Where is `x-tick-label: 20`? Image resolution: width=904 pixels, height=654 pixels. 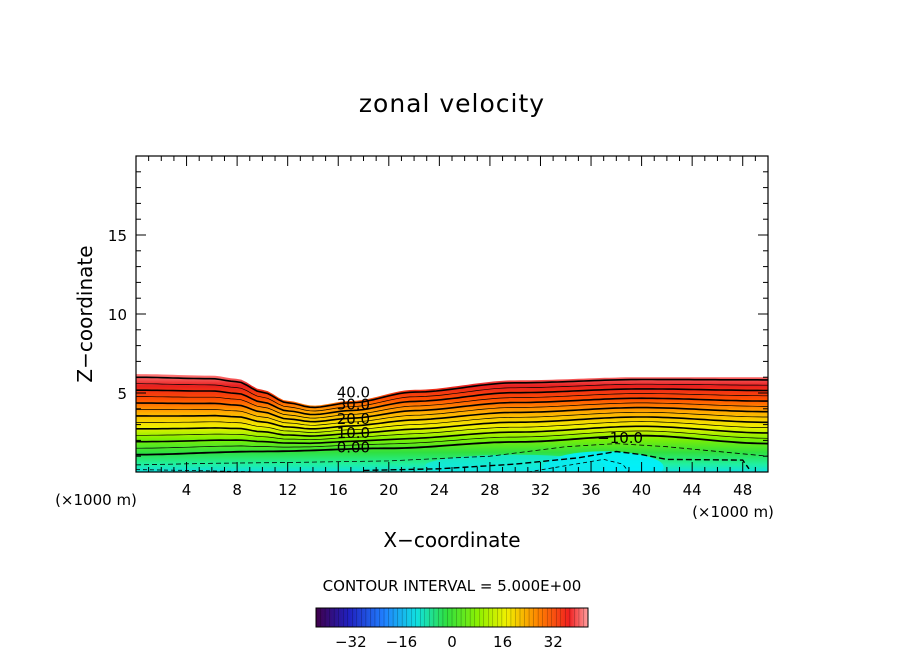
x-tick-label: 20 is located at coordinates (388, 490).